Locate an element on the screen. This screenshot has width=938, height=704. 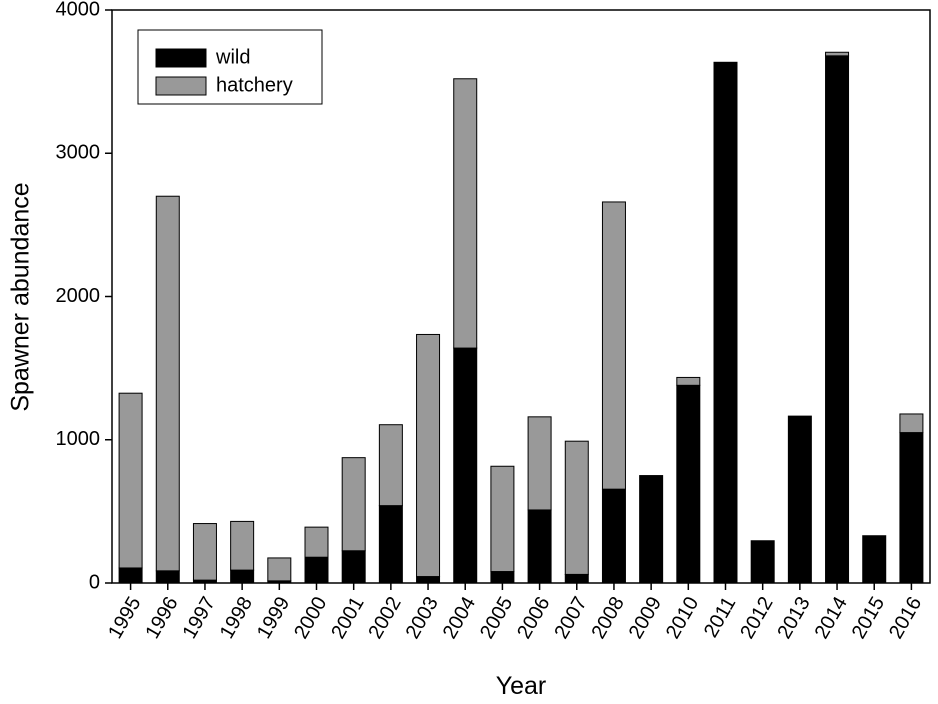
x-tick-label: 2002 is located at coordinates (384, 618).